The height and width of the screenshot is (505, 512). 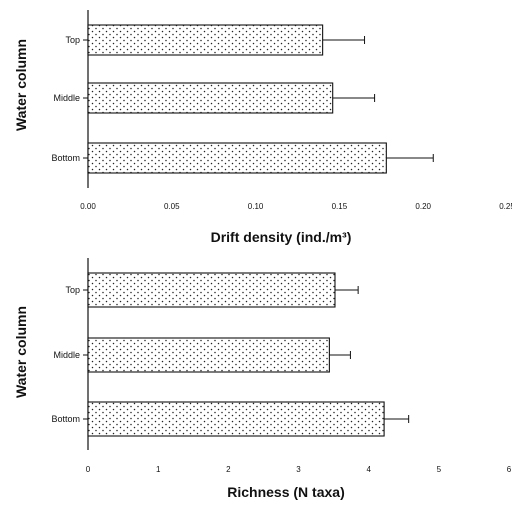 I want to click on x-tick-label: 0.00, so click(x=88, y=206).